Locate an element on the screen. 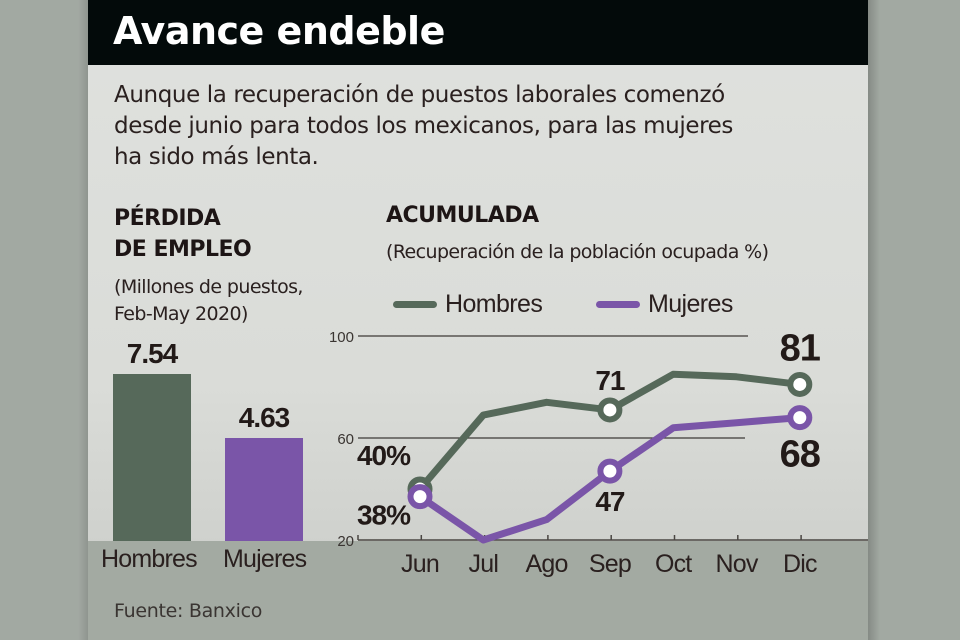 This screenshot has width=960, height=640. x-tick-label: Sep is located at coordinates (610, 564).